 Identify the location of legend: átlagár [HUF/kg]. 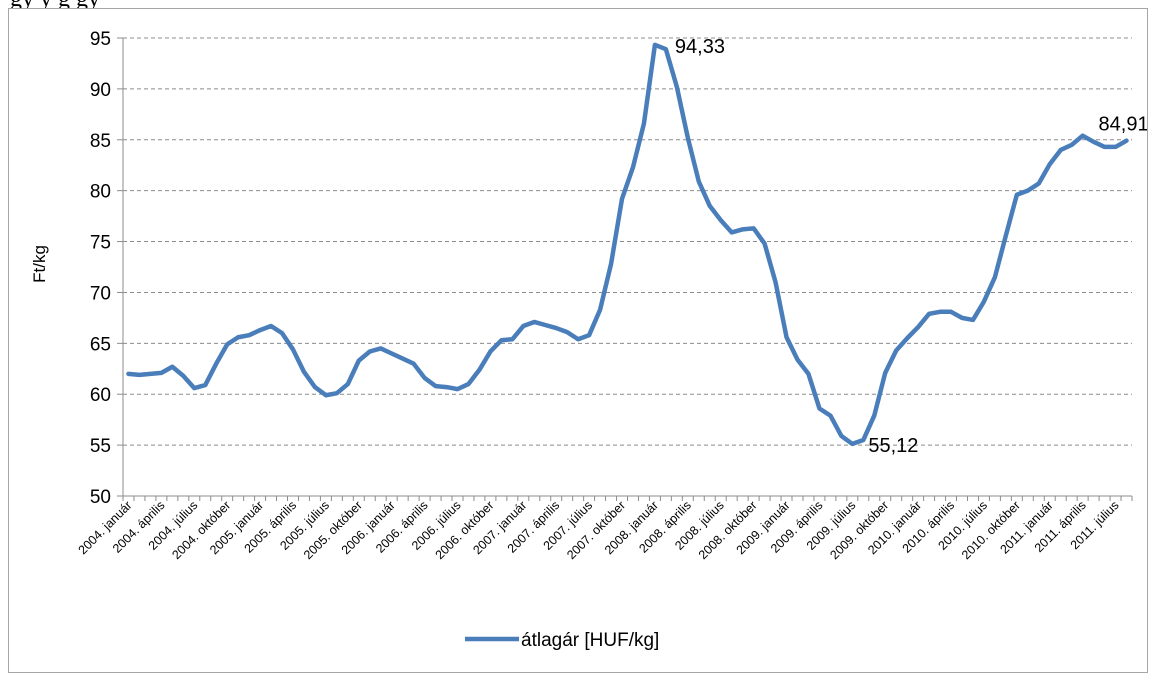
(562, 640).